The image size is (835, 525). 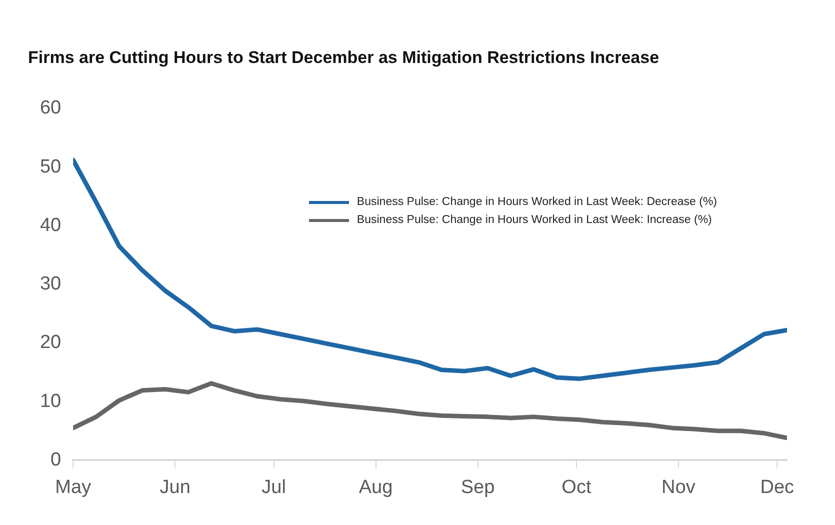 What do you see at coordinates (477, 487) in the screenshot?
I see `x-tick-label: Sep` at bounding box center [477, 487].